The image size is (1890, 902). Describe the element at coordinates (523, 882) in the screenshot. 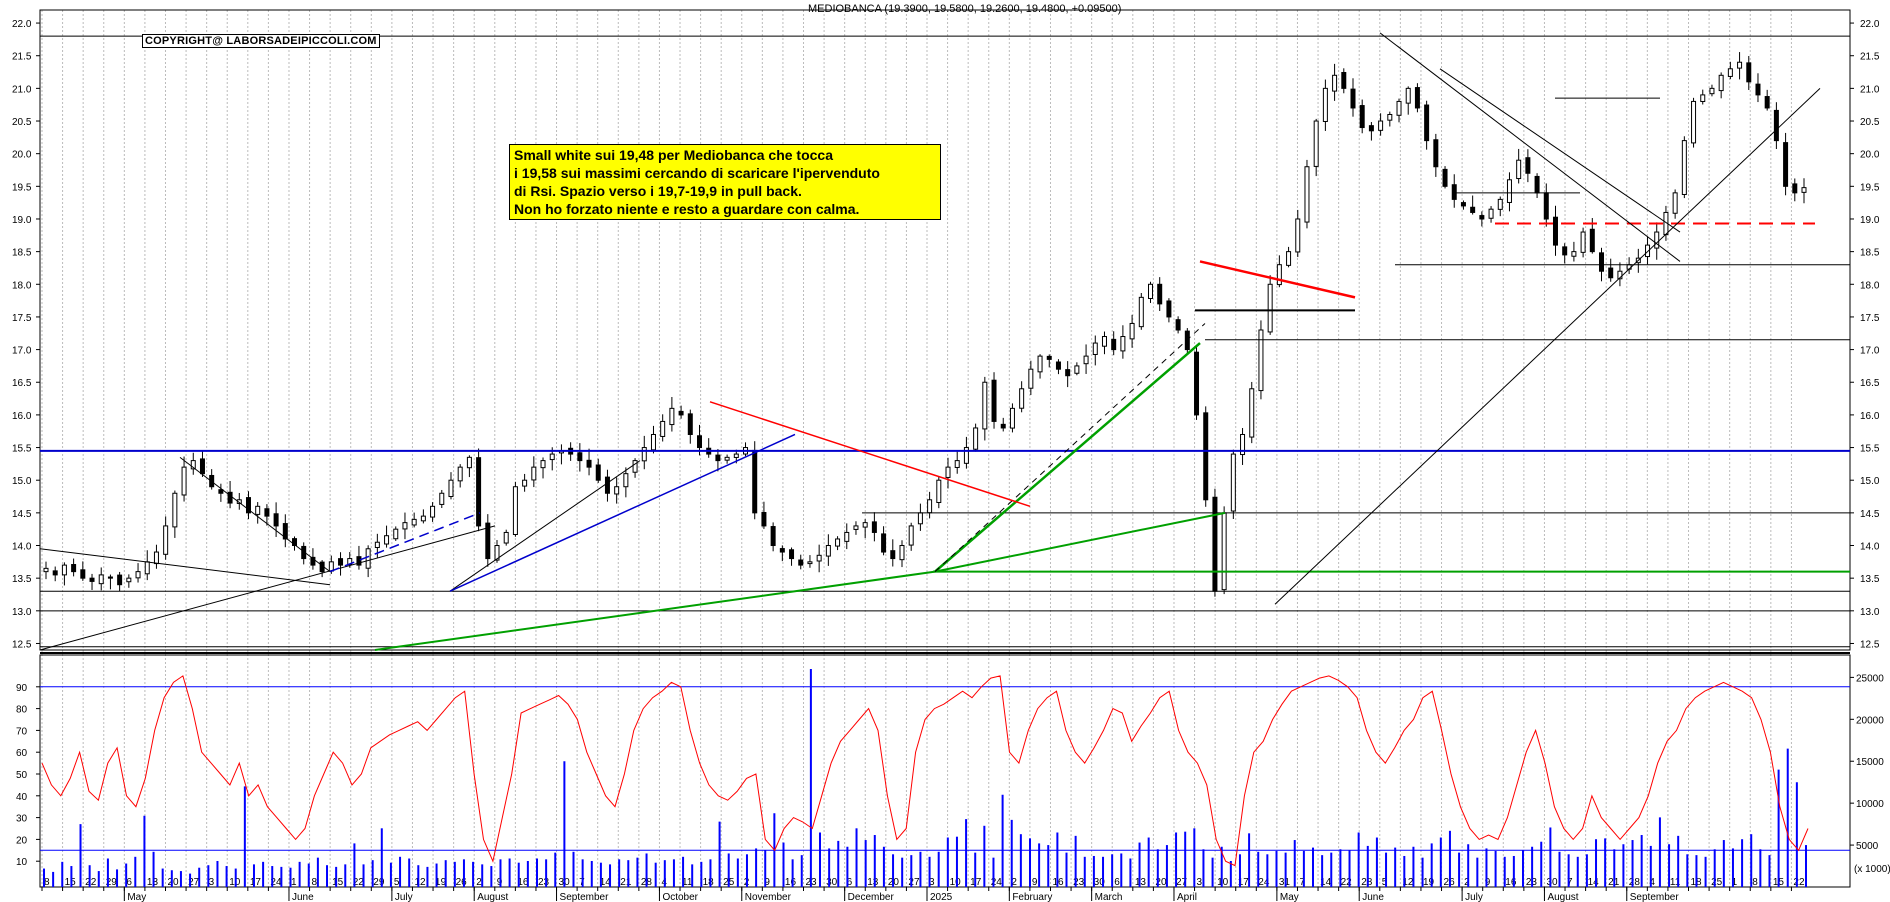

I see `x-day-label: 16` at that location.